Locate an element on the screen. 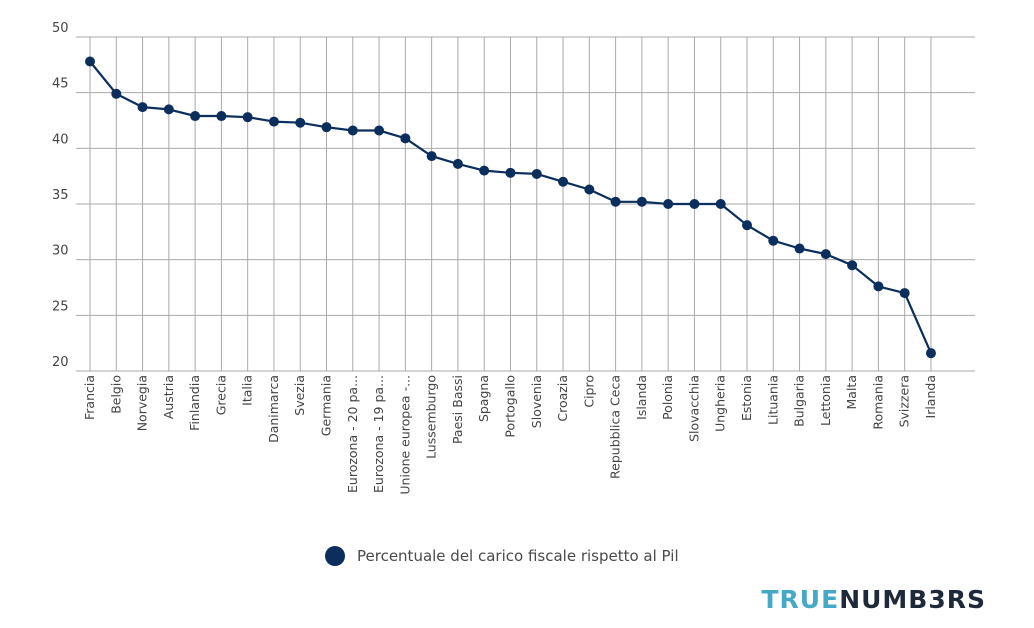  x-tick-label: Spagna is located at coordinates (483, 398).